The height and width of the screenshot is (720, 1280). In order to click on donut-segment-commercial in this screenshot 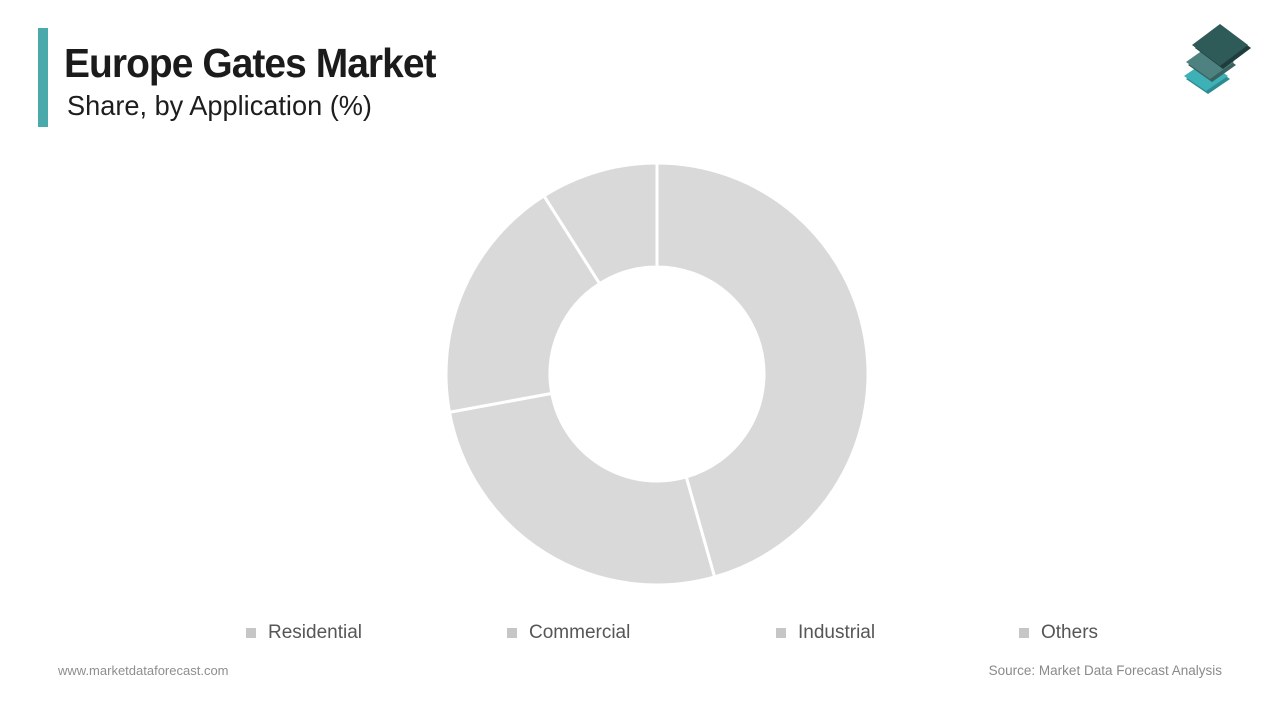, I will do `click(582, 489)`.